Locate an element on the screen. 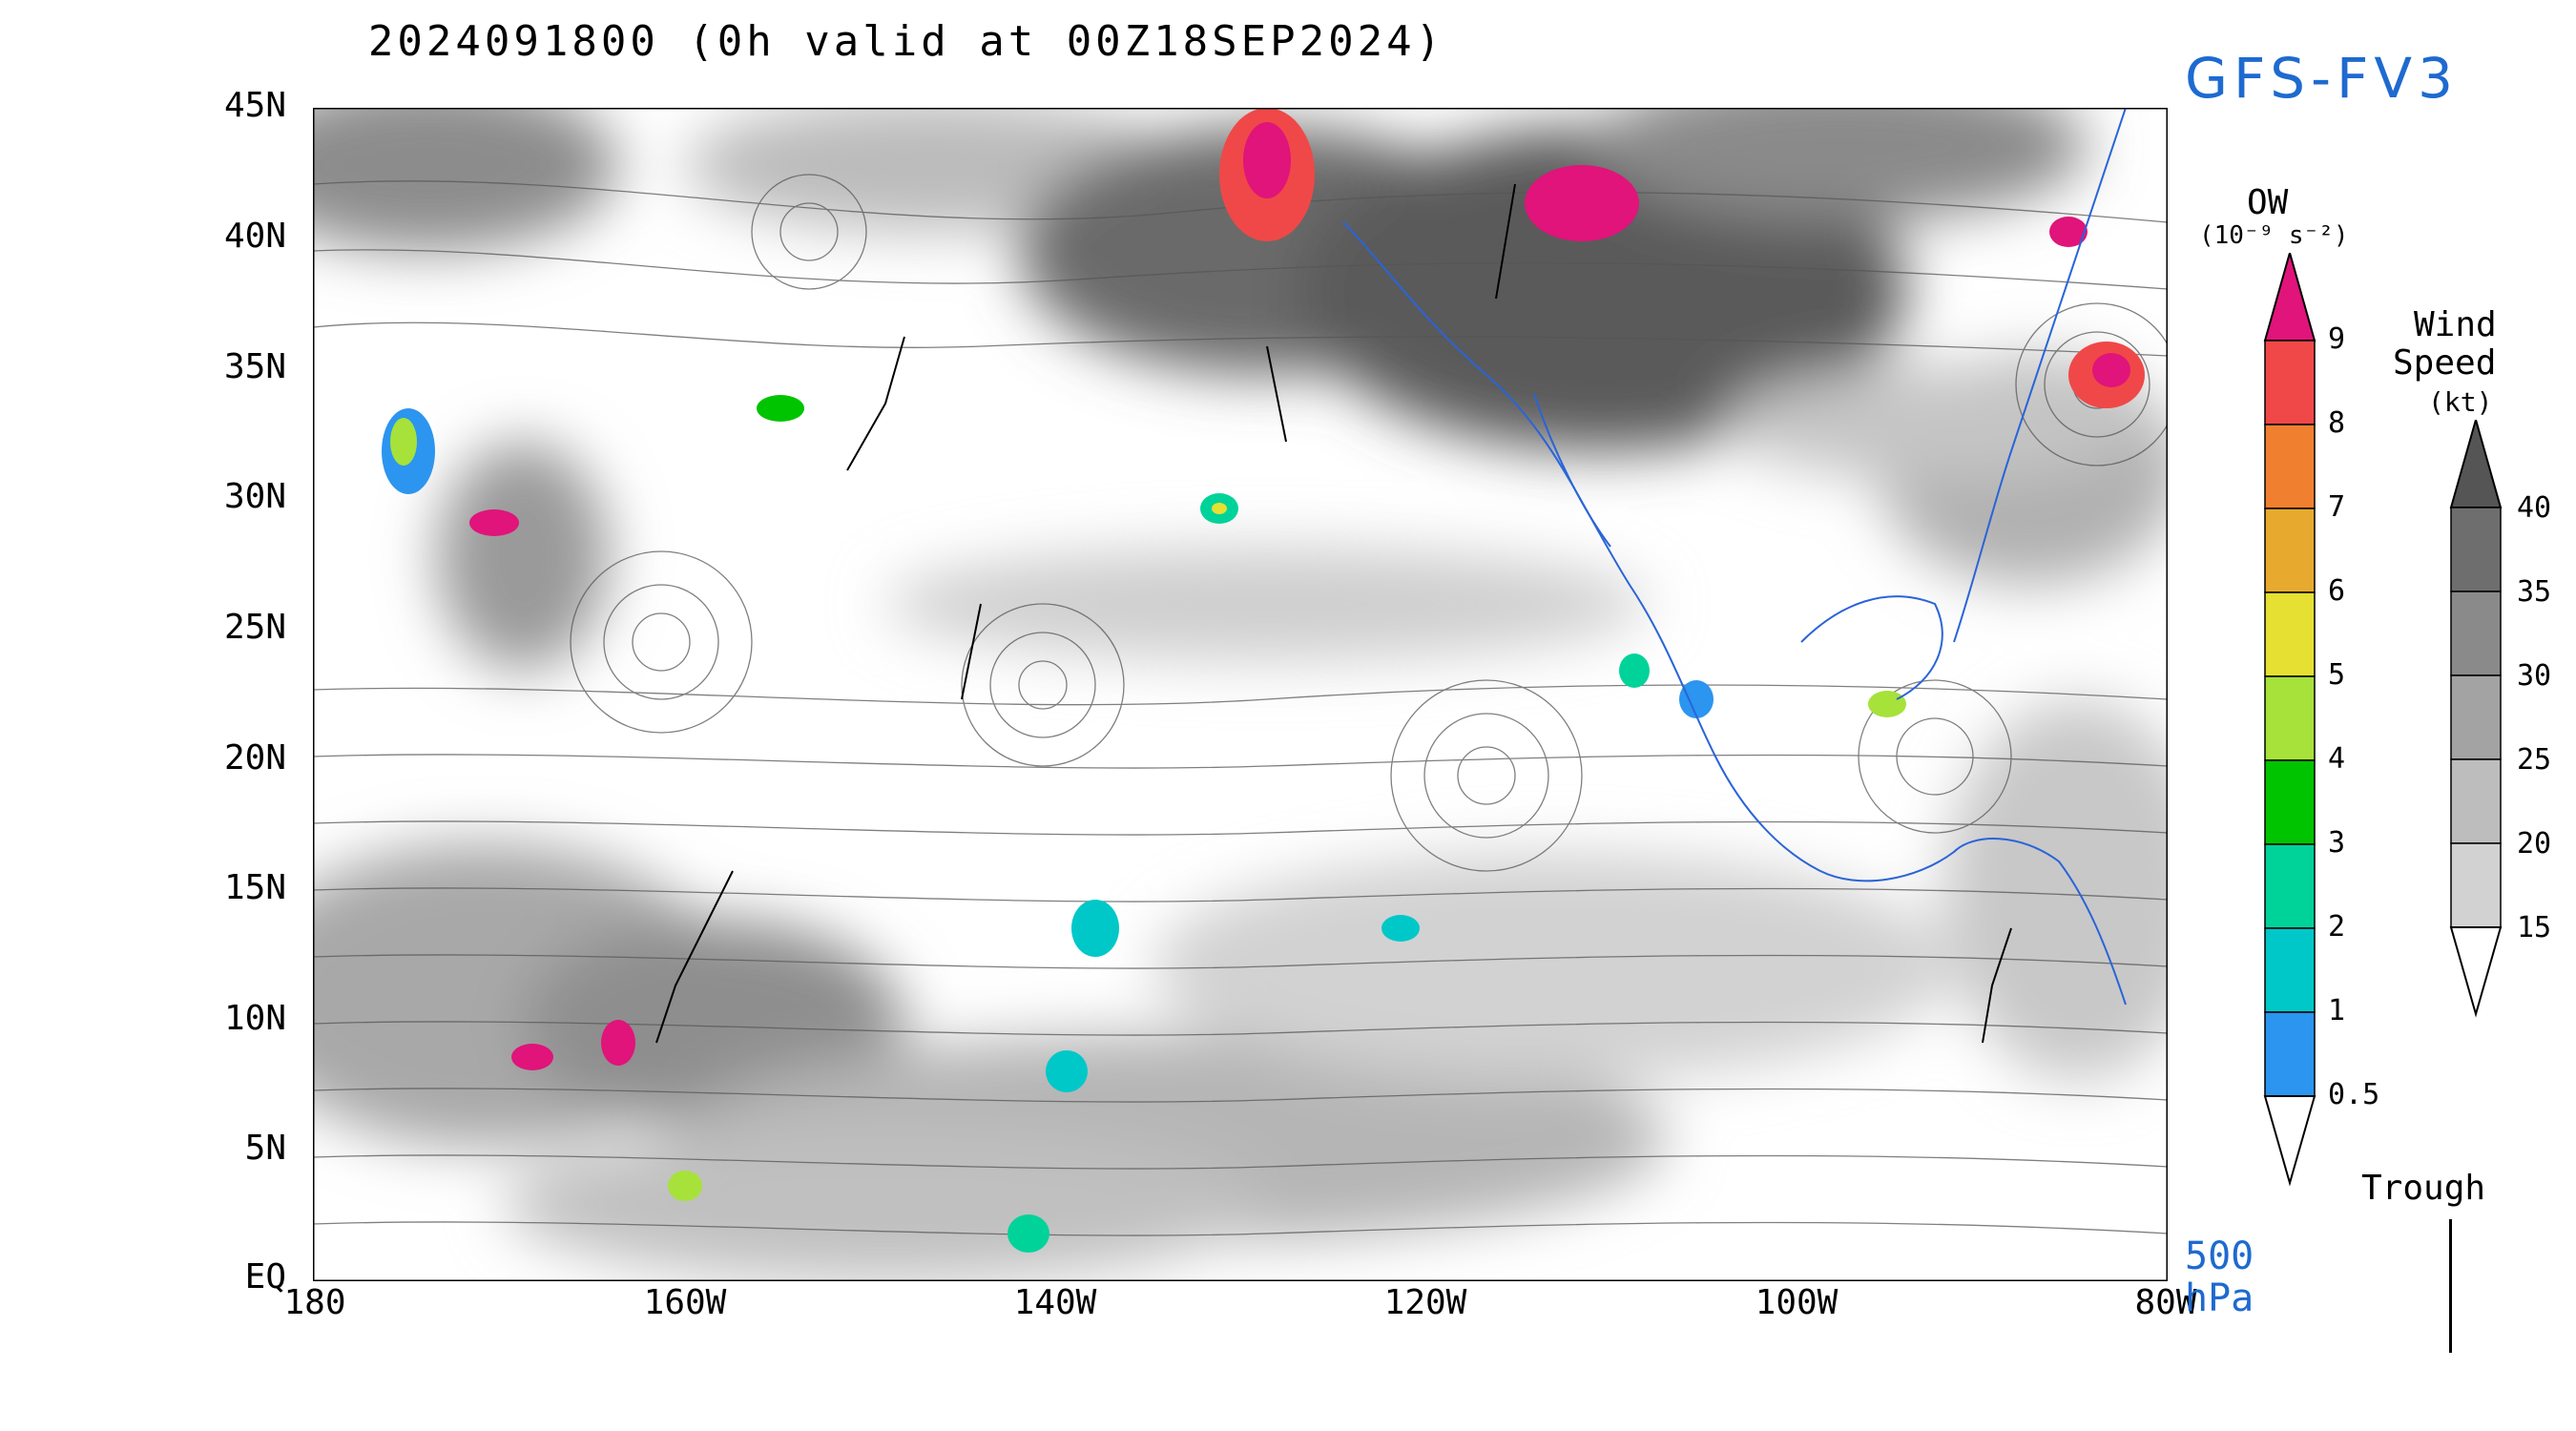  wind-colorbar is located at coordinates (2476, 719).